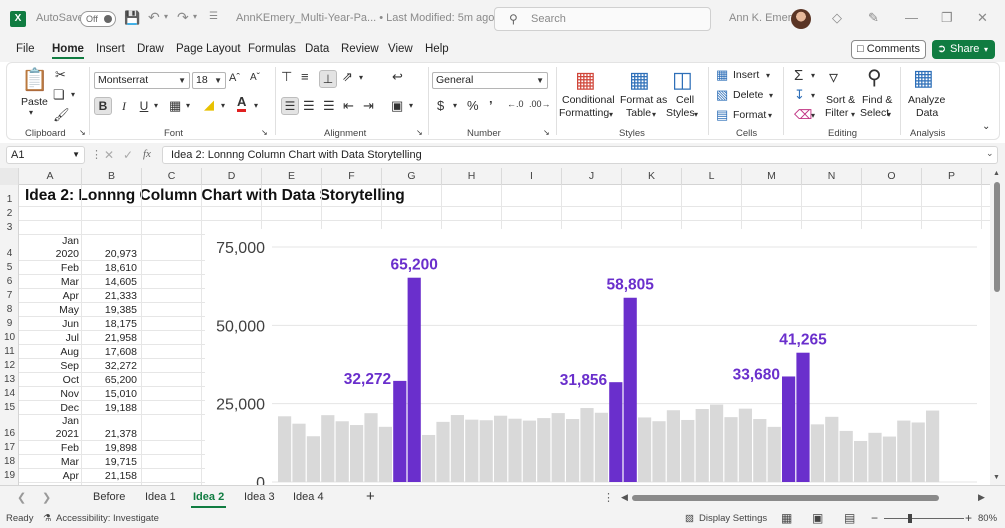 Image resolution: width=1005 pixels, height=528 pixels. I want to click on sort-filter-icon: ▿, so click(834, 77).